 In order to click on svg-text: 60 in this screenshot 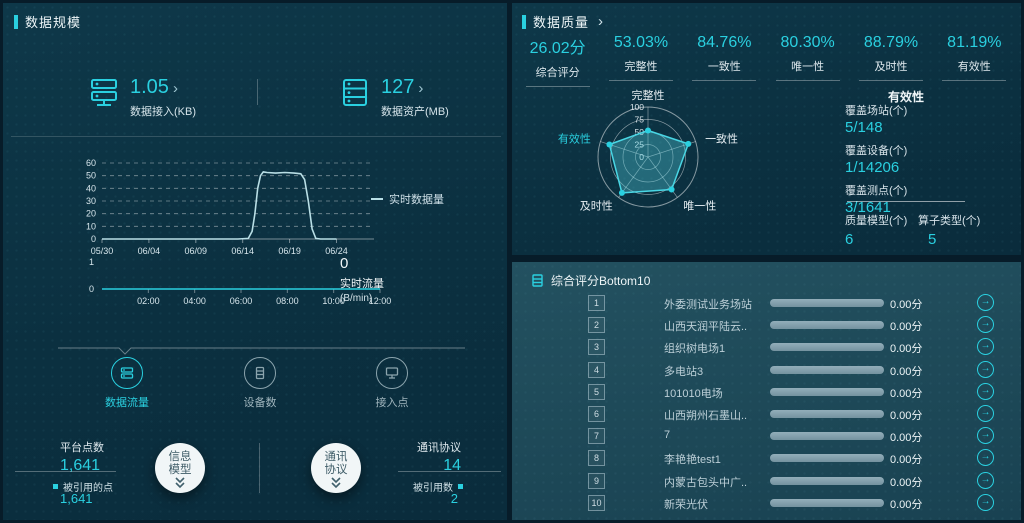, I will do `click(91, 163)`.